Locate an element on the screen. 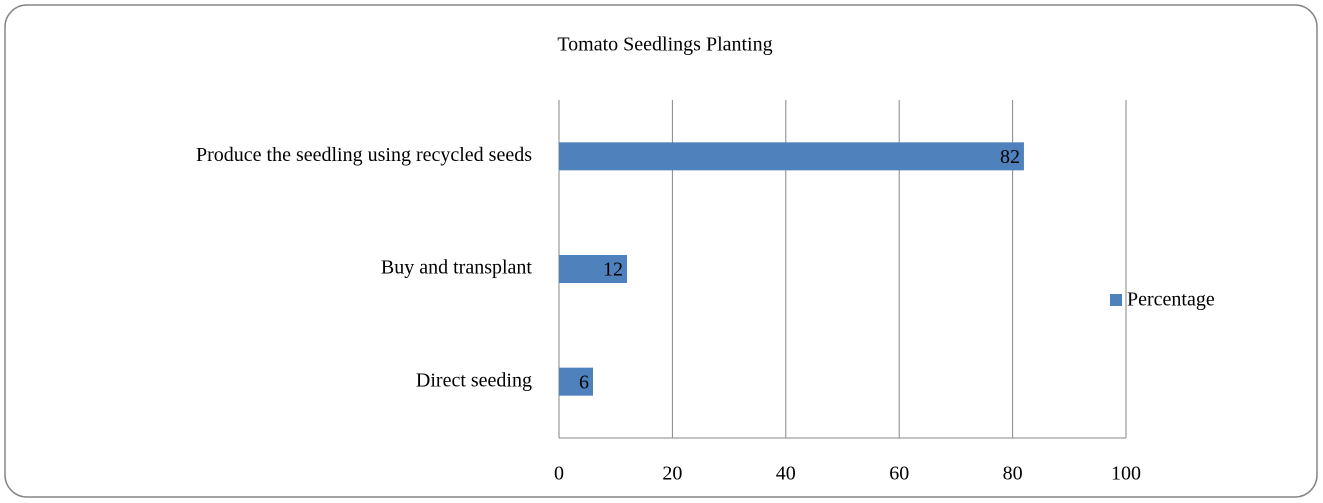 The image size is (1323, 503). legend-swatch is located at coordinates (1116, 300).